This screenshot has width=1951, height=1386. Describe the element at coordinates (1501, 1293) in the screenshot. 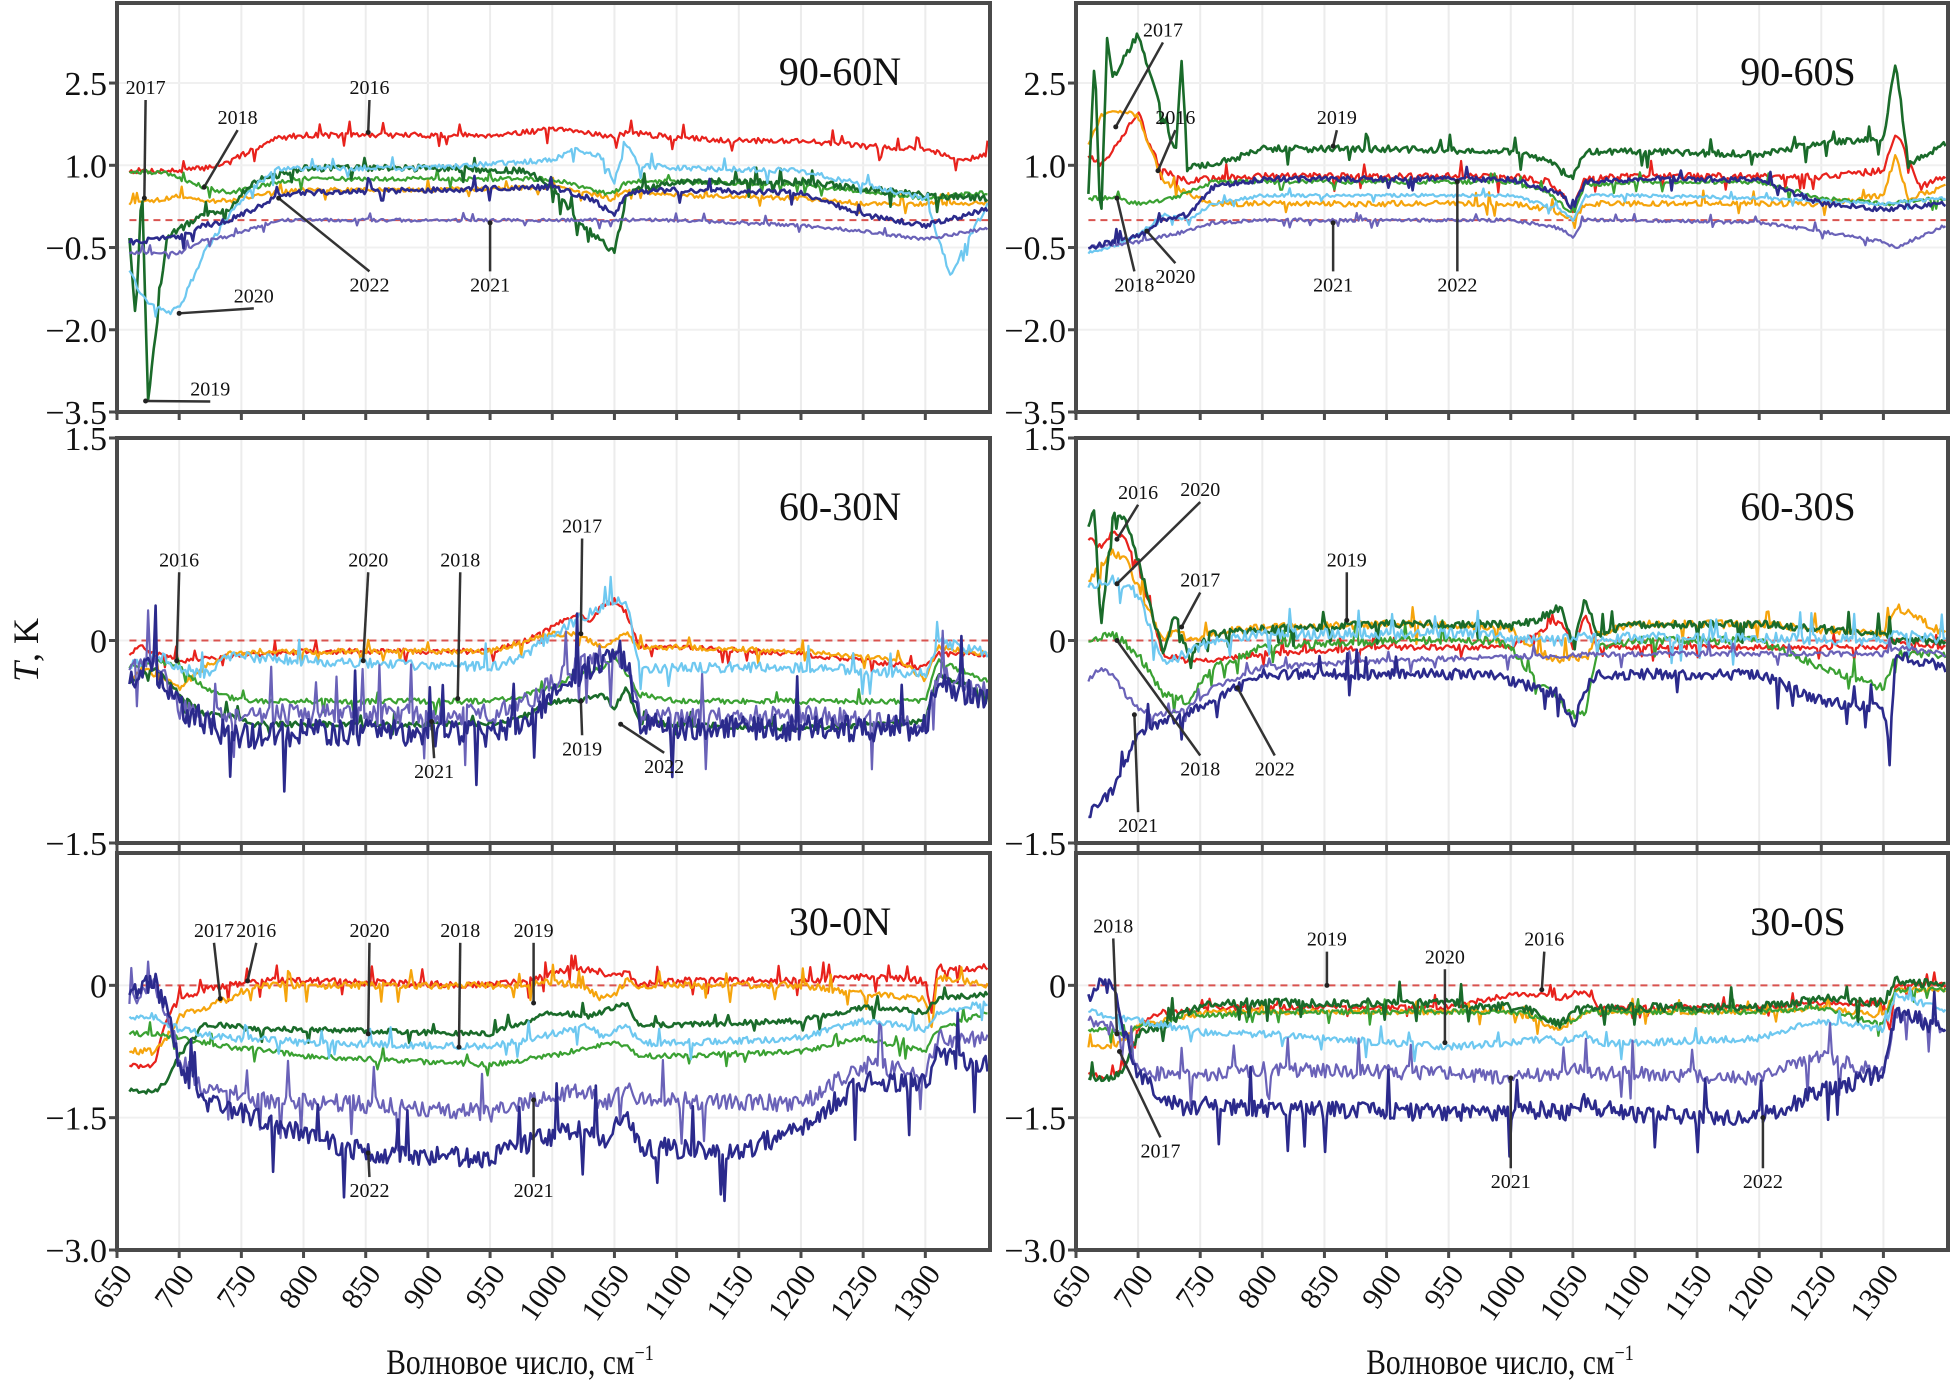

I see `x-tick-label: 1000` at that location.